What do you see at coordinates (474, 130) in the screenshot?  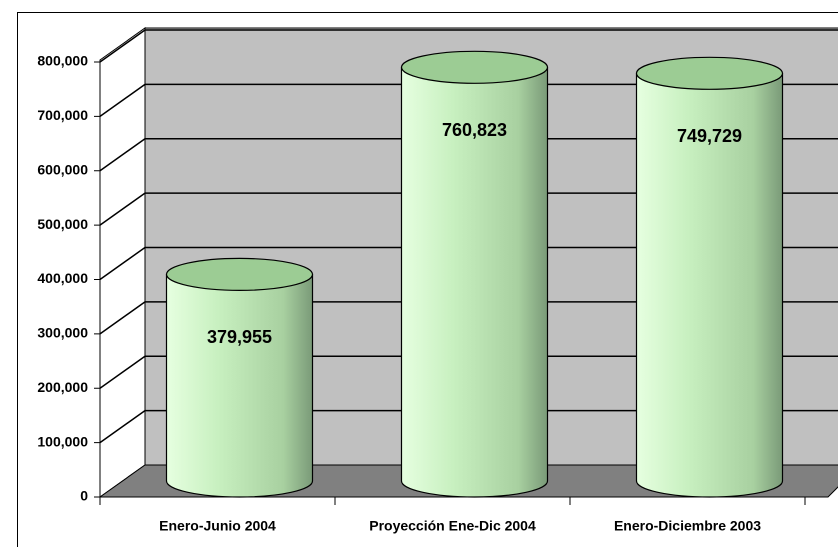 I see `value-label: 760,823` at bounding box center [474, 130].